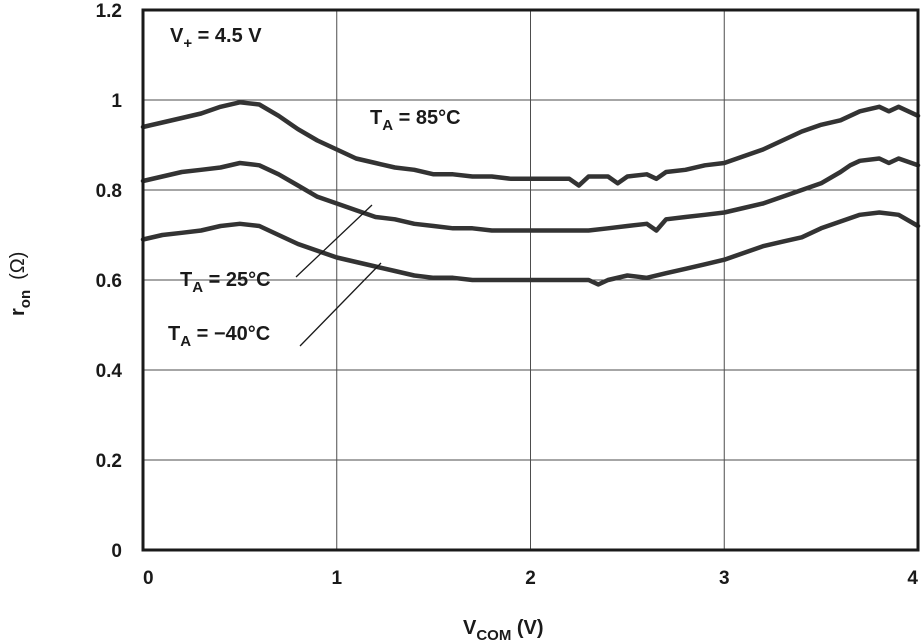 Image resolution: width=923 pixels, height=642 pixels. I want to click on series-line-85c, so click(530, 144).